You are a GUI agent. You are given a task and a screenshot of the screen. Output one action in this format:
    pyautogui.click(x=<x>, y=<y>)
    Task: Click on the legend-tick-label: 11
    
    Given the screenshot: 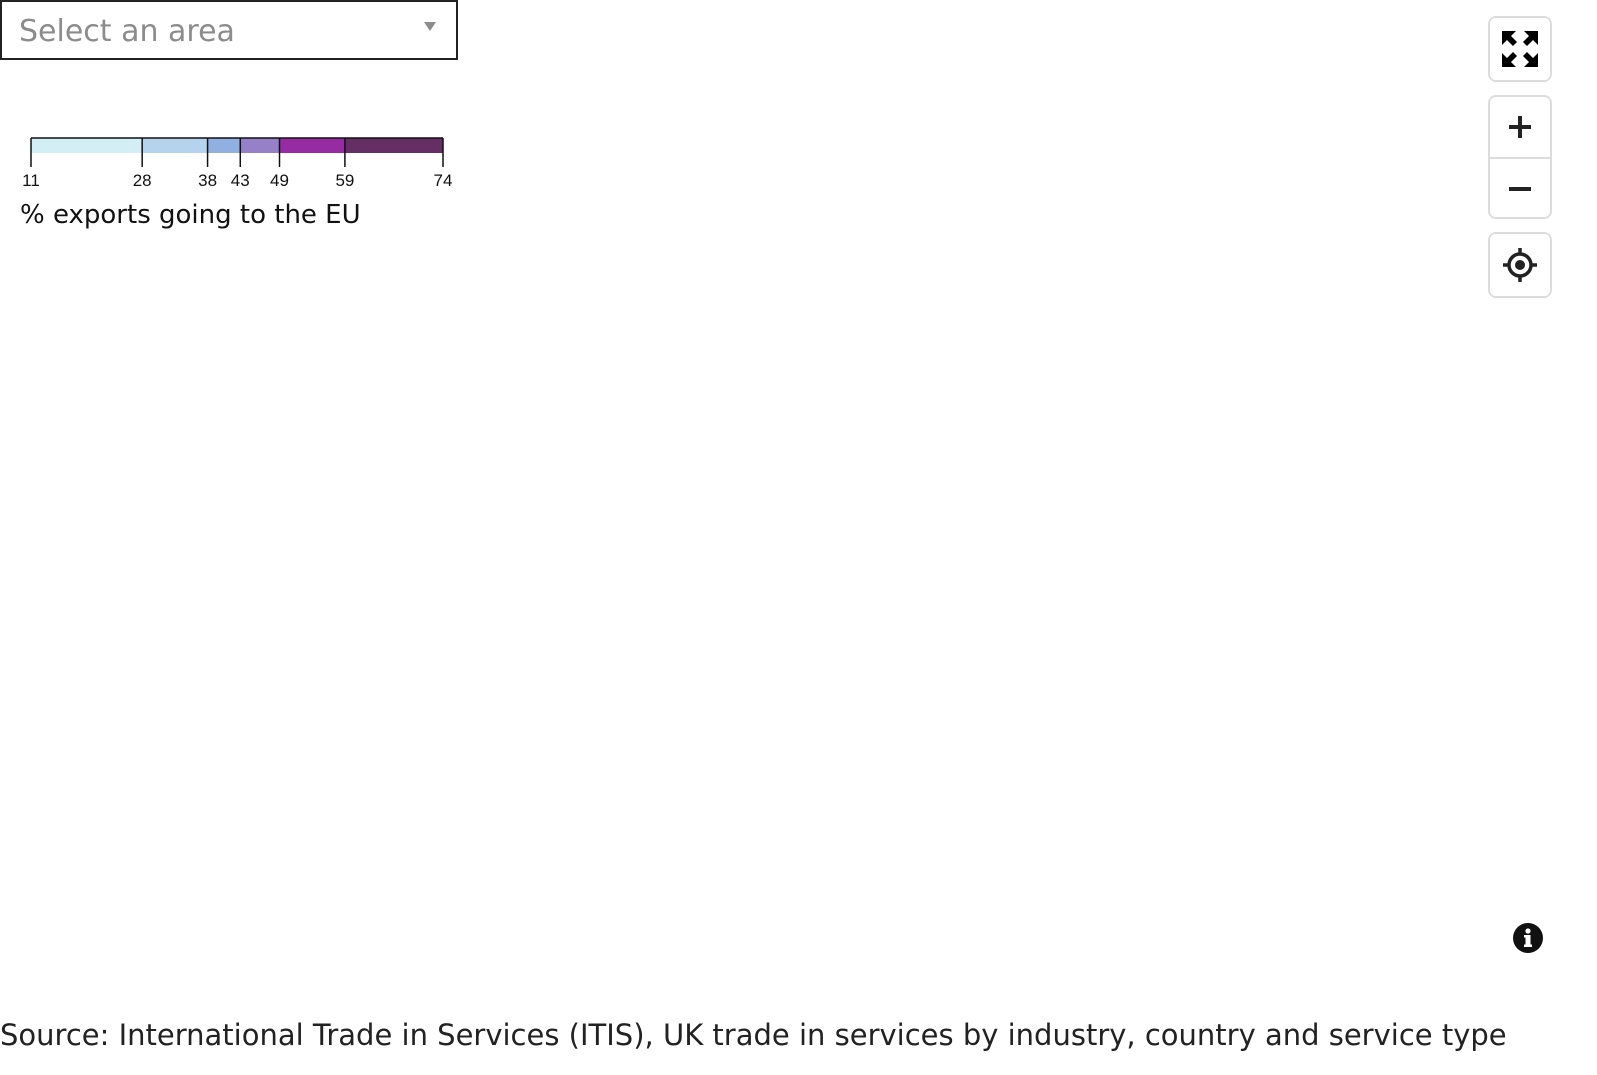 What is the action you would take?
    pyautogui.click(x=31, y=180)
    